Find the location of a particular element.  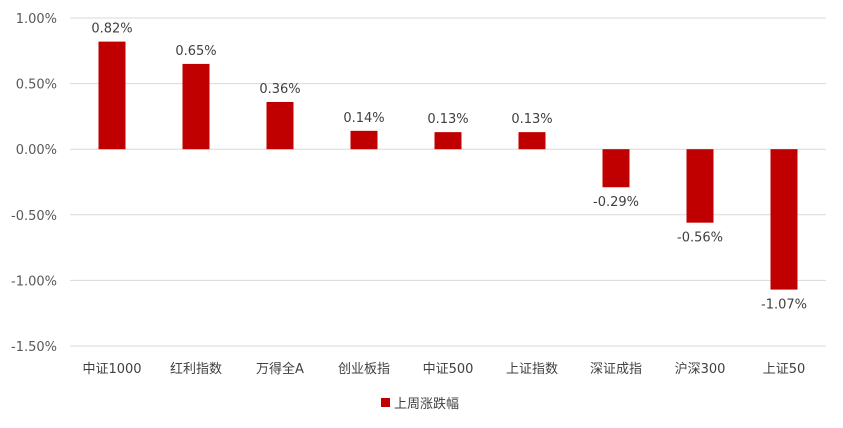

legend-label: 上周涨跌幅 is located at coordinates (426, 404).